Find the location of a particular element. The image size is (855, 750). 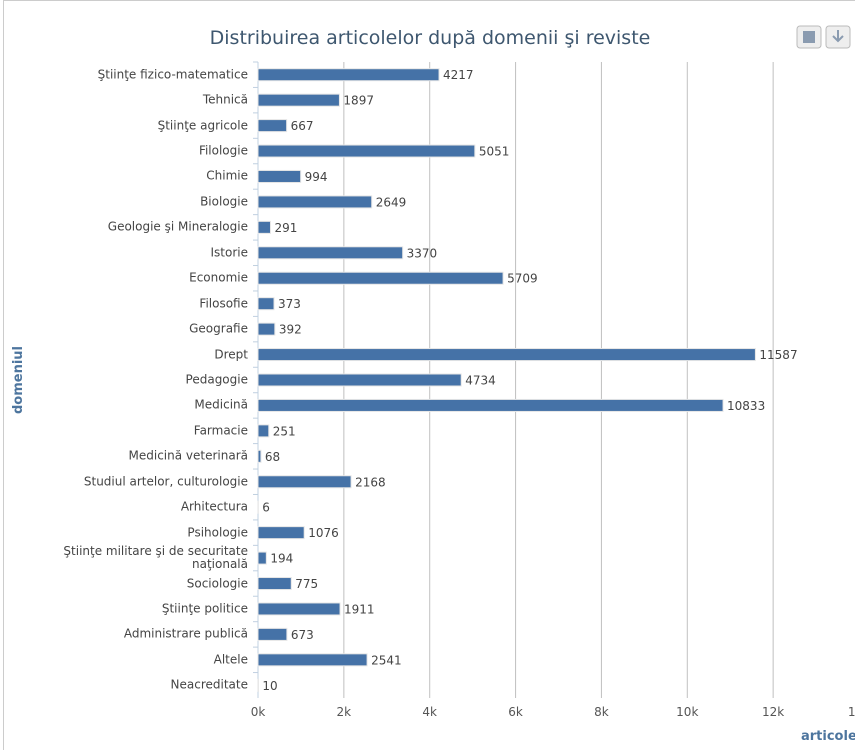

y-tick-label: Geografie is located at coordinates (218, 328).